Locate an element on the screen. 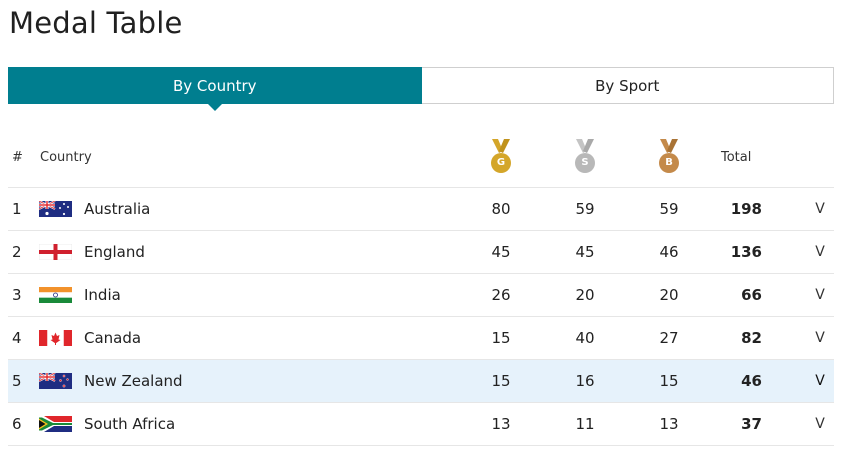  bronze-count: 20 is located at coordinates (669, 295).